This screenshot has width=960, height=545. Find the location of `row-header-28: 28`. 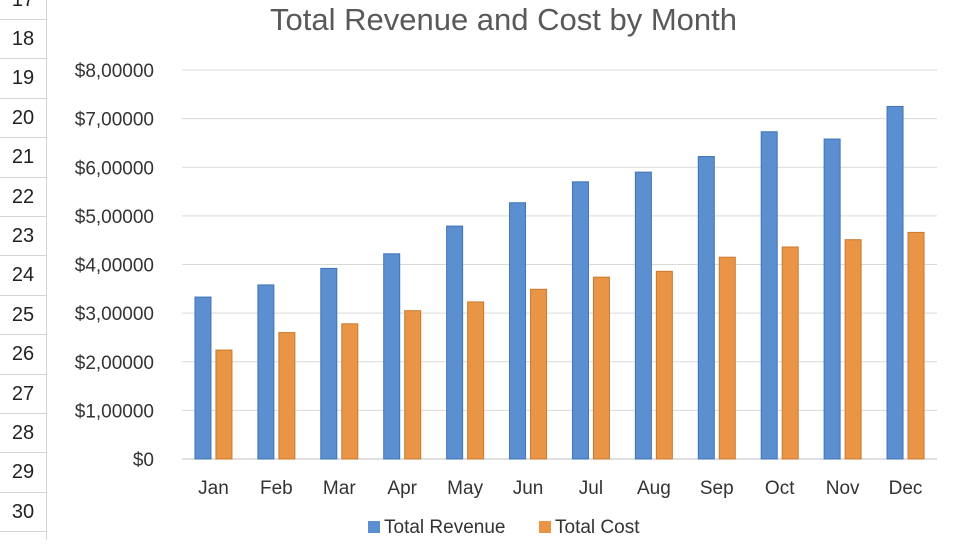

row-header-28: 28 is located at coordinates (23, 434).